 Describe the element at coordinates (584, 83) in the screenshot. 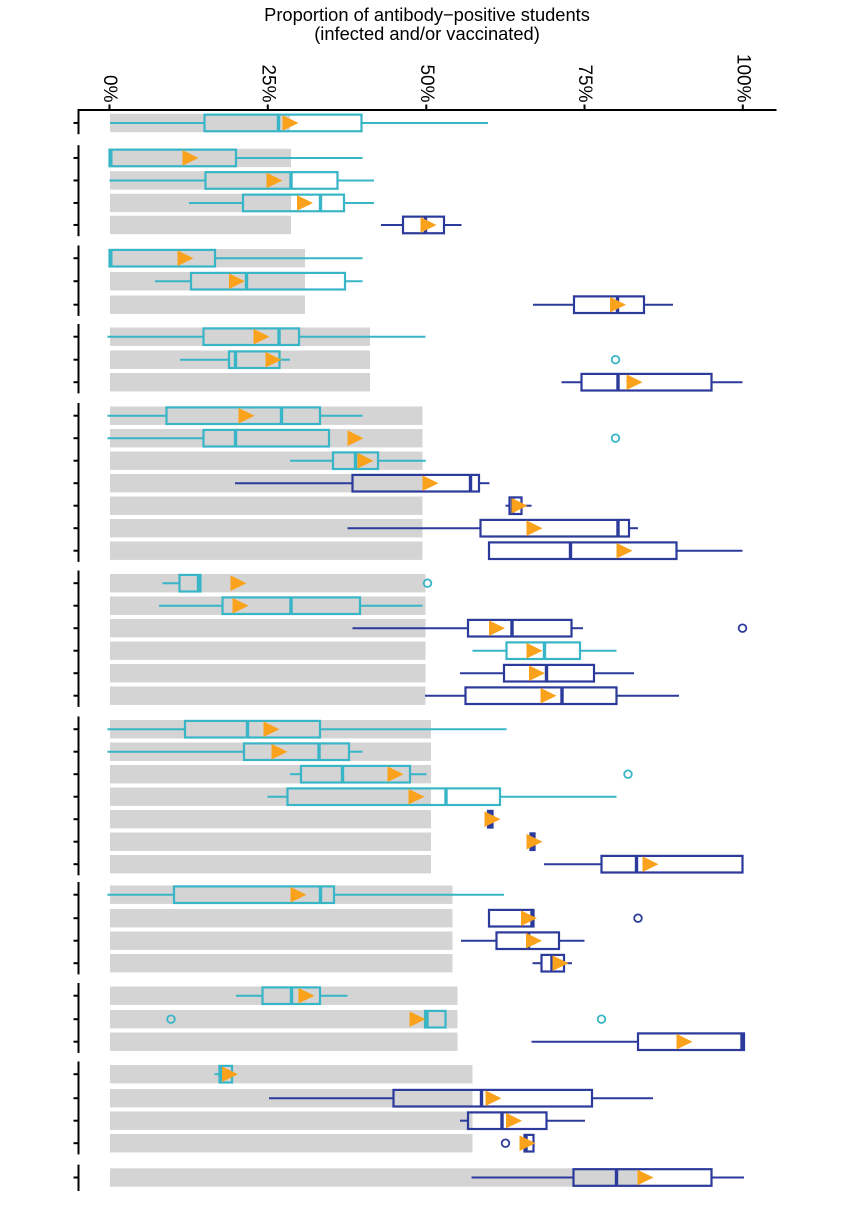

I see `svg-text: 75%` at that location.